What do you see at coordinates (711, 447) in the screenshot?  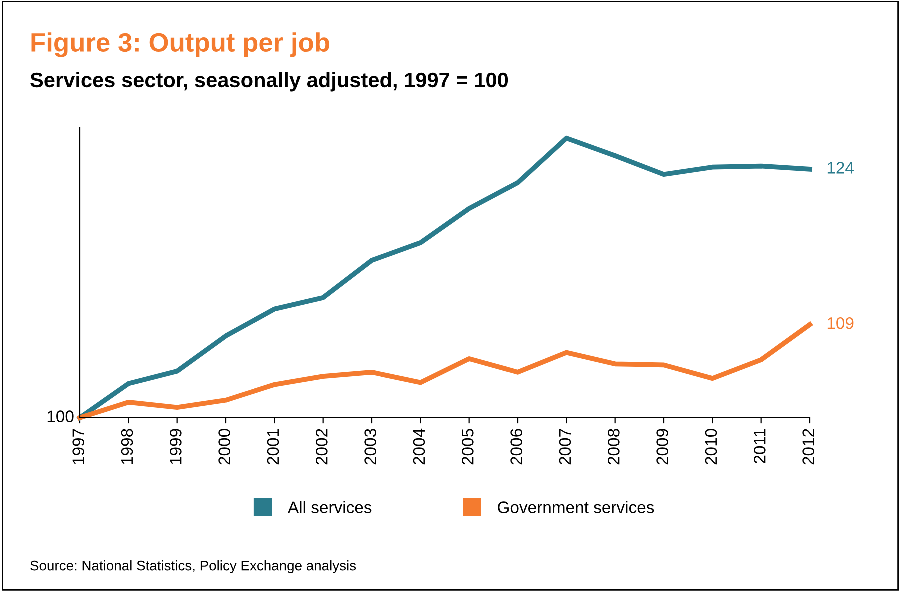 I see `x-tick-label: 2010` at bounding box center [711, 447].